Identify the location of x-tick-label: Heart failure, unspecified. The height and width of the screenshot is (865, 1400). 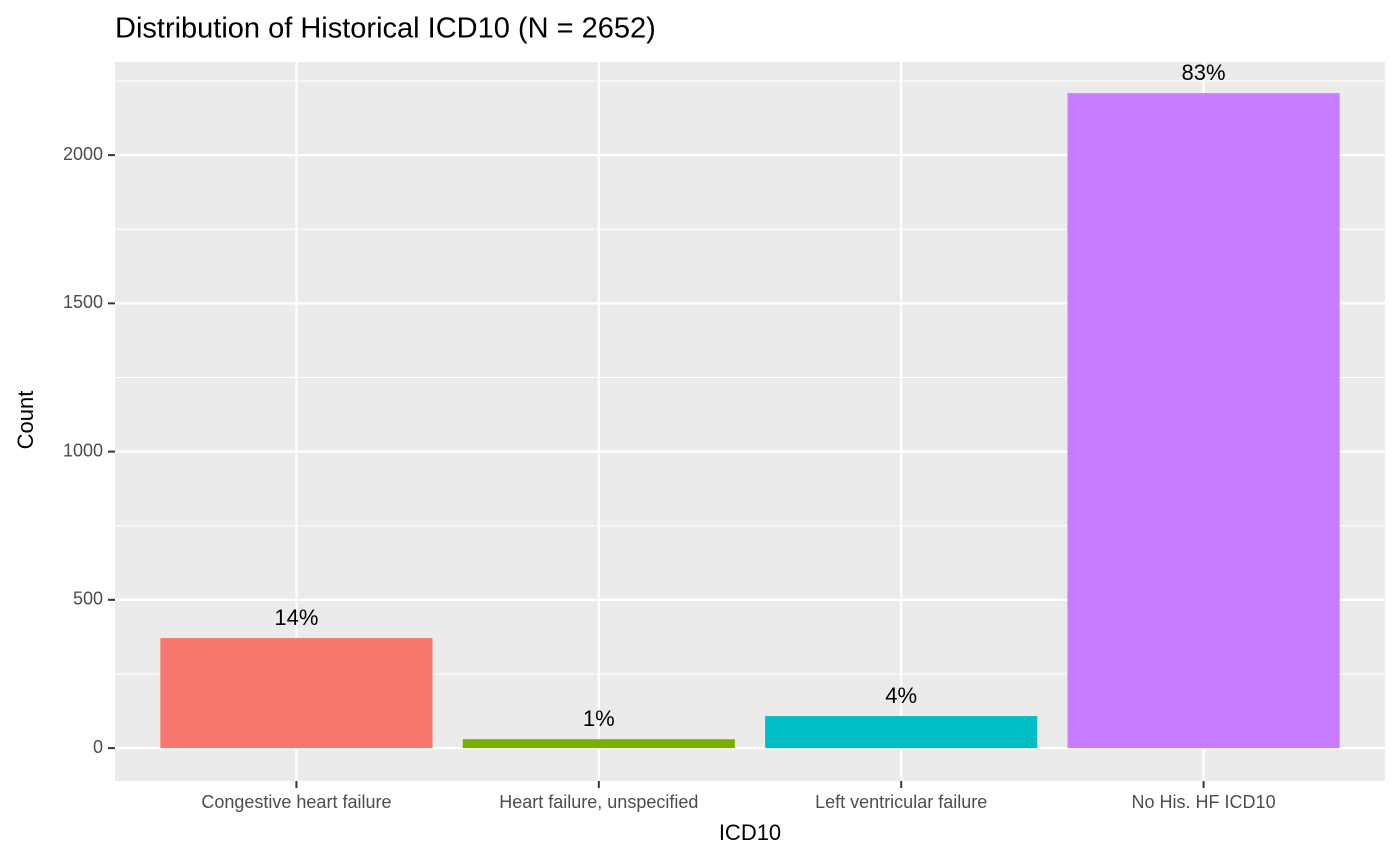
(598, 802).